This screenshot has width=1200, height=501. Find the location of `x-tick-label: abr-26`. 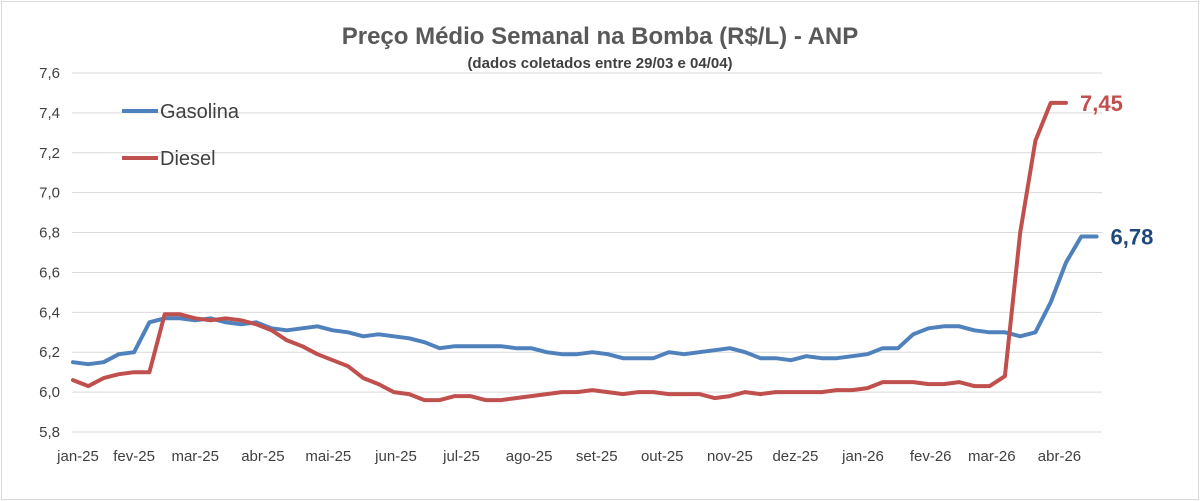

x-tick-label: abr-26 is located at coordinates (1059, 456).